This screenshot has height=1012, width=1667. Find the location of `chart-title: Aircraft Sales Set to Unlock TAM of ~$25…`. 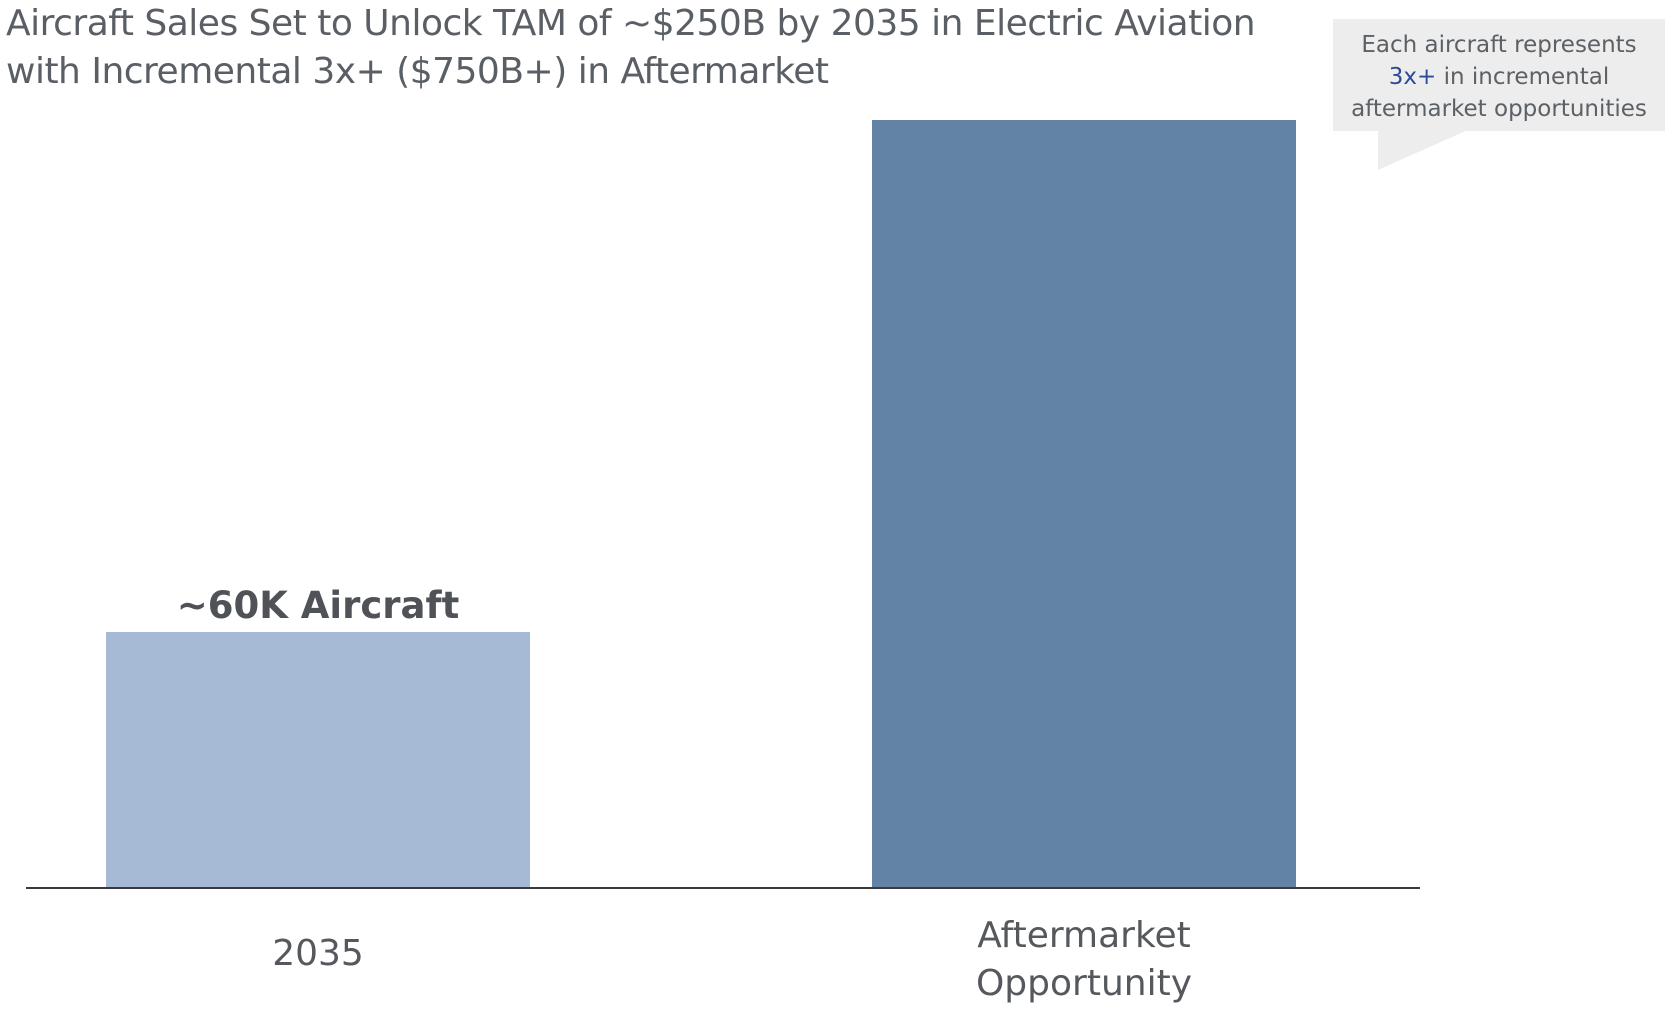

chart-title: Aircraft Sales Set to Unlock TAM of ~$25… is located at coordinates (656, 48).